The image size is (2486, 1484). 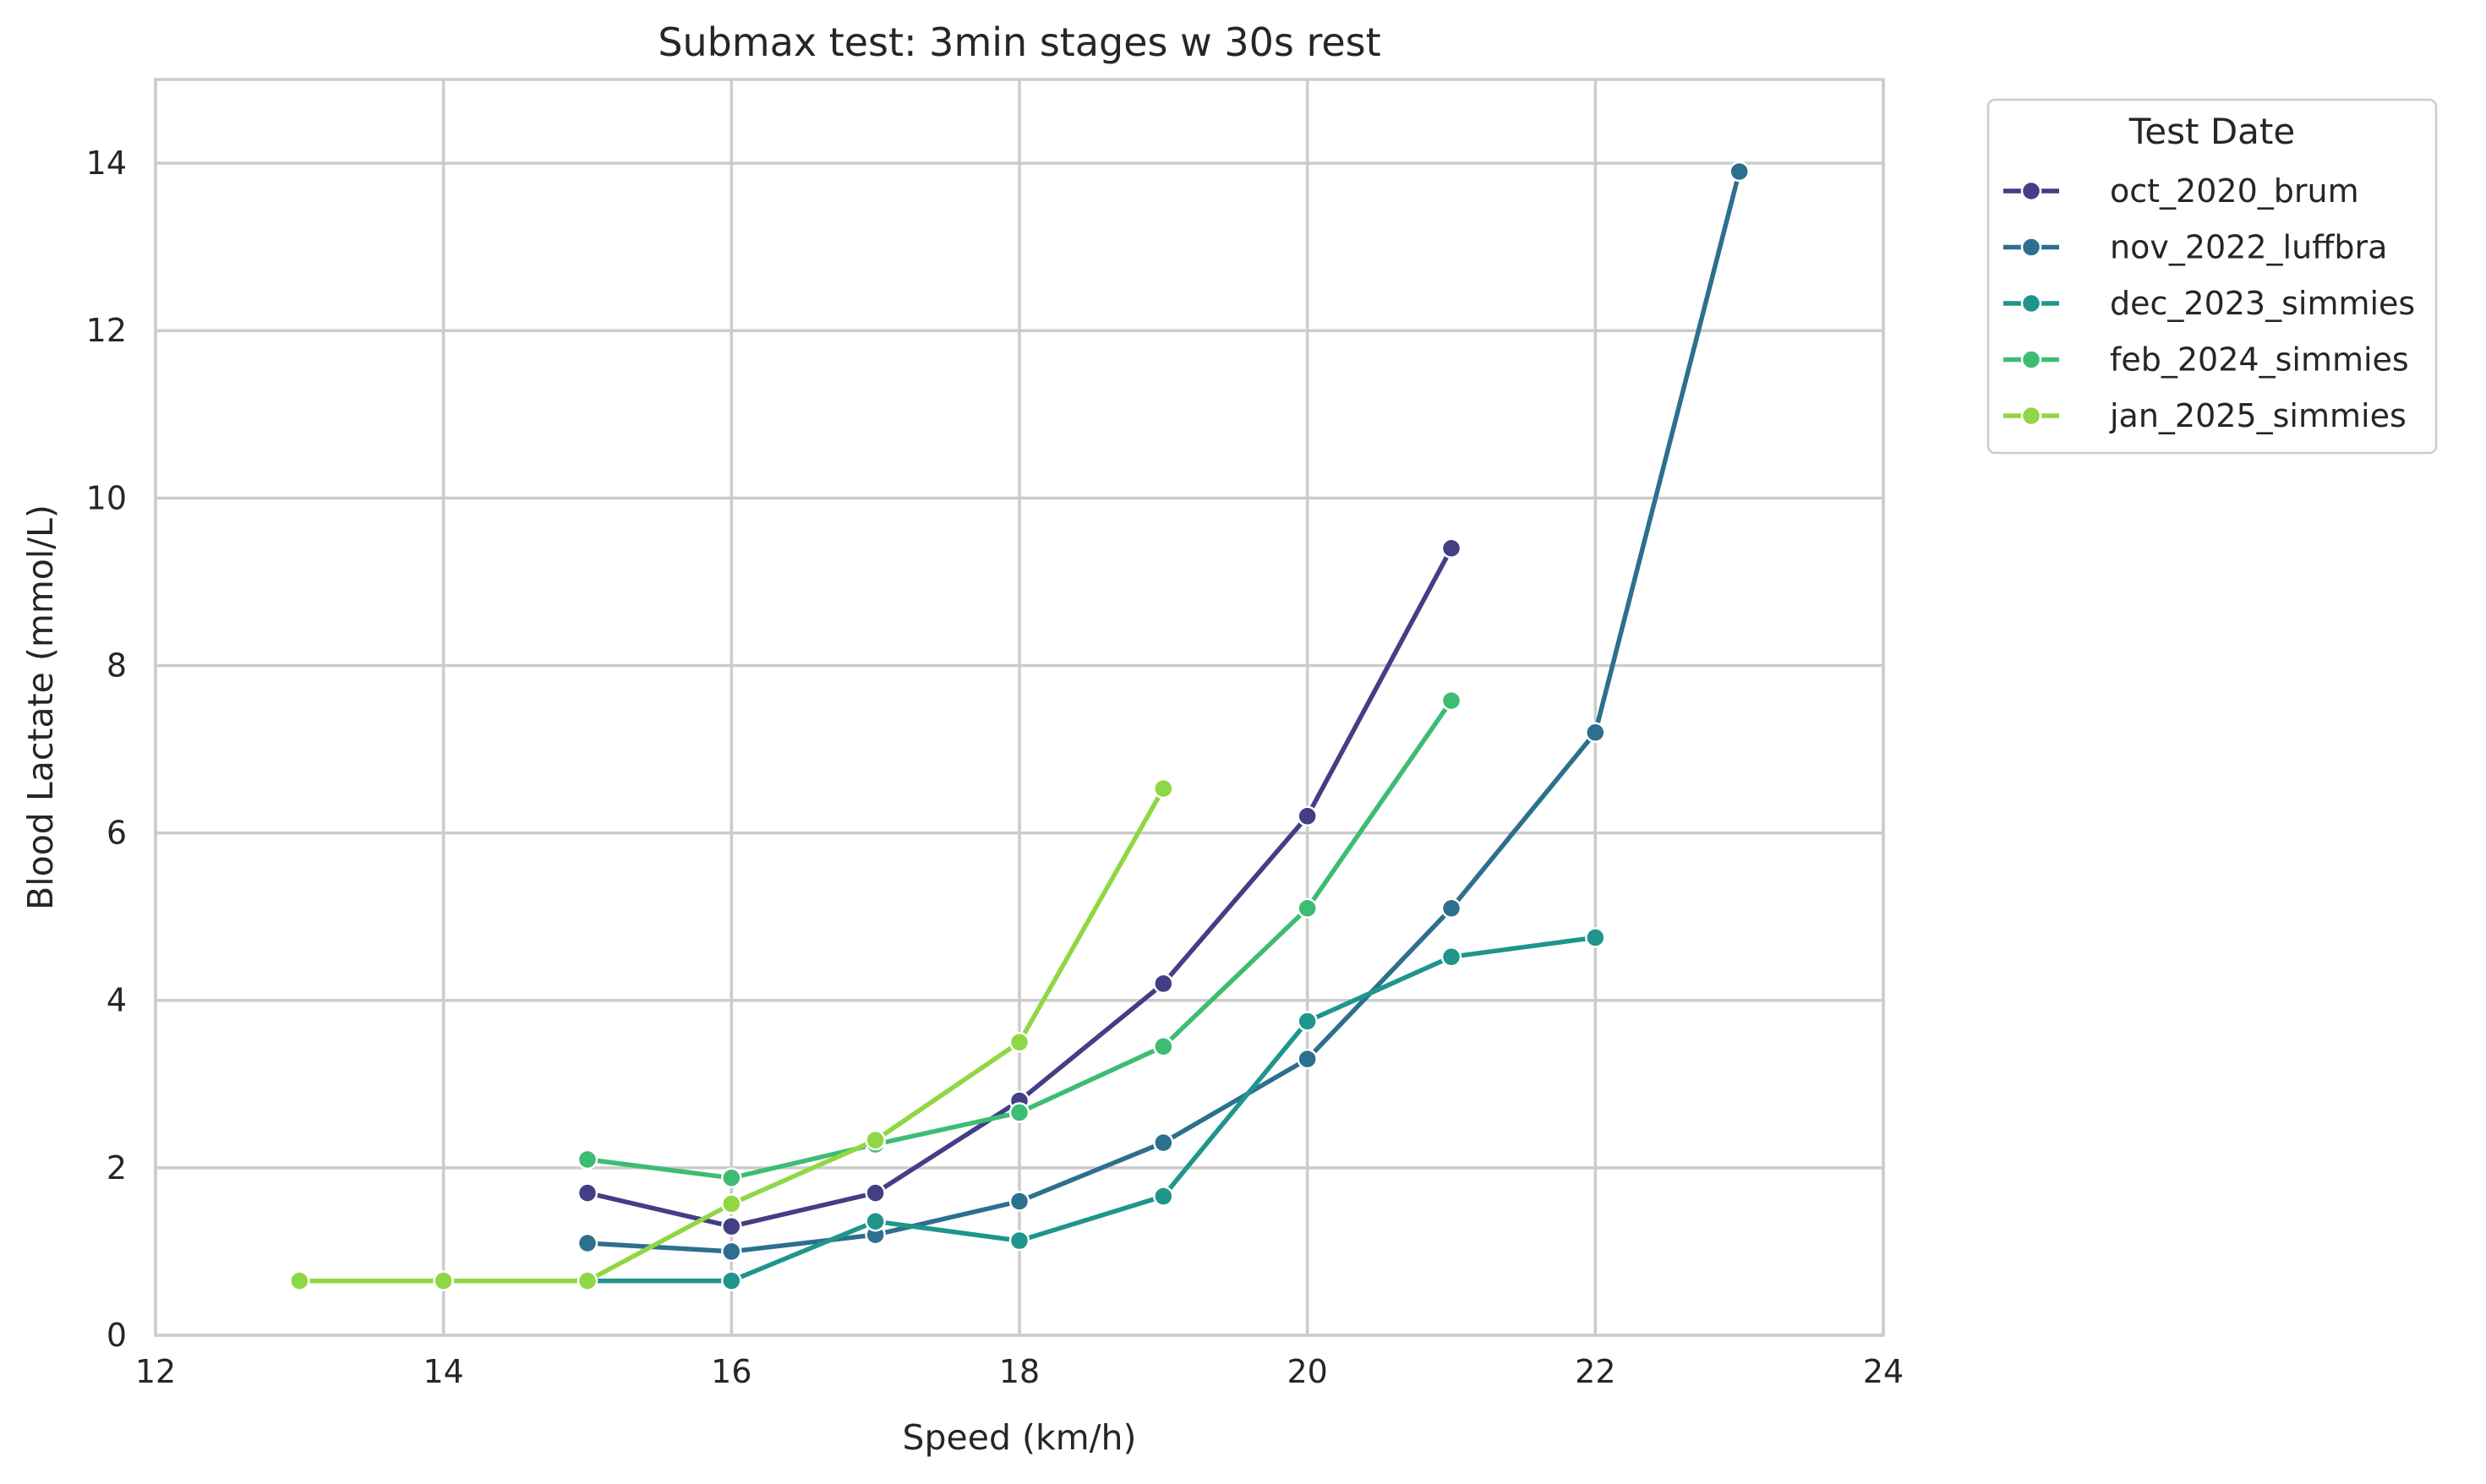 I want to click on y-tick-label: 0, so click(x=117, y=1335).